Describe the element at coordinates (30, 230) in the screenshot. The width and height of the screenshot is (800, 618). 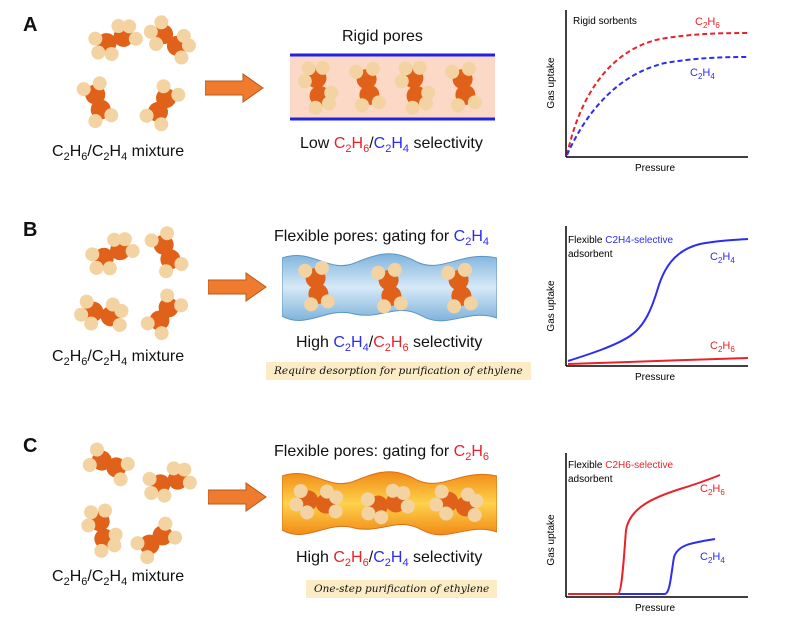
I see `panel-letter-b: B` at that location.